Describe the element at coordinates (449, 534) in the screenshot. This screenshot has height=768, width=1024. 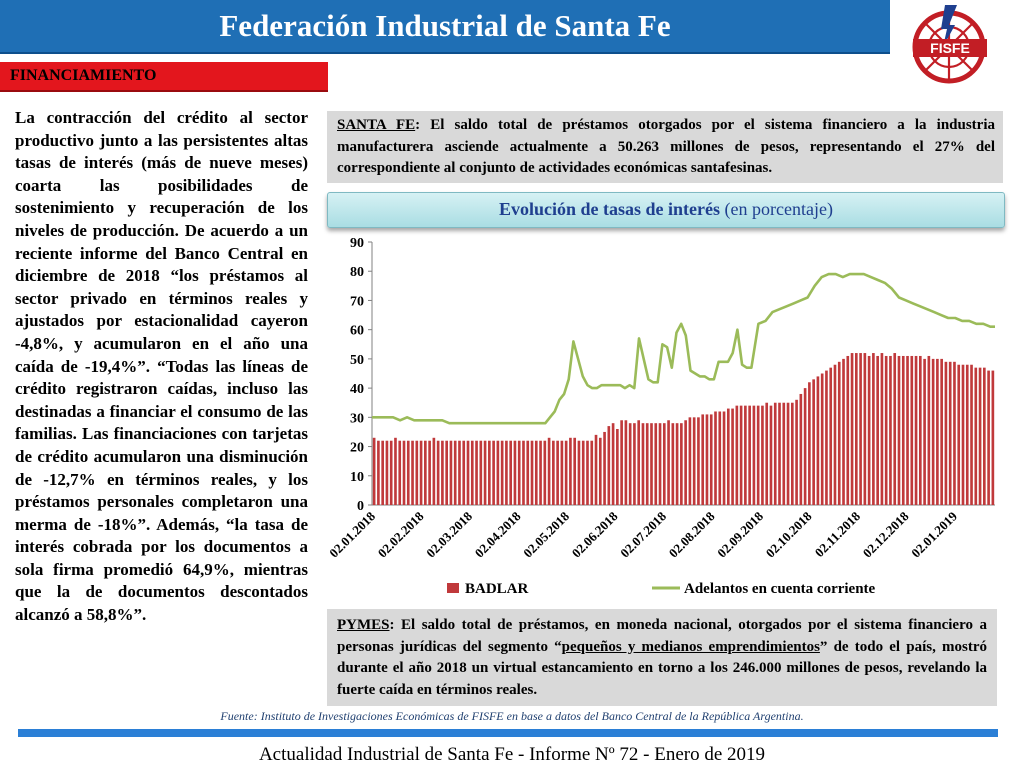
I see `x-tick-label: 02.03.2018` at that location.